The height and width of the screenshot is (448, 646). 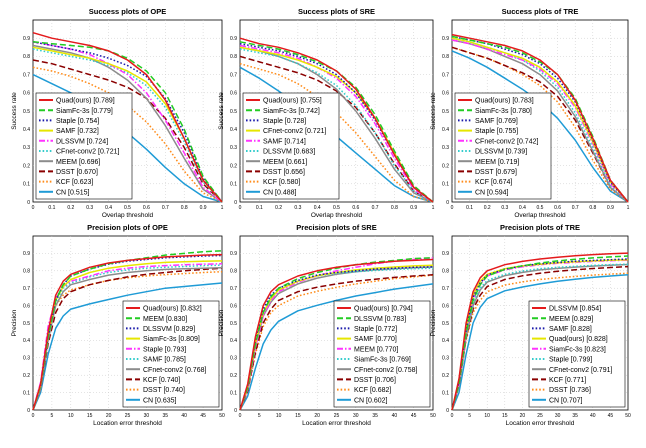 What do you see at coordinates (492, 192) in the screenshot?
I see `legend-entry: CN [0.594]` at bounding box center [492, 192].